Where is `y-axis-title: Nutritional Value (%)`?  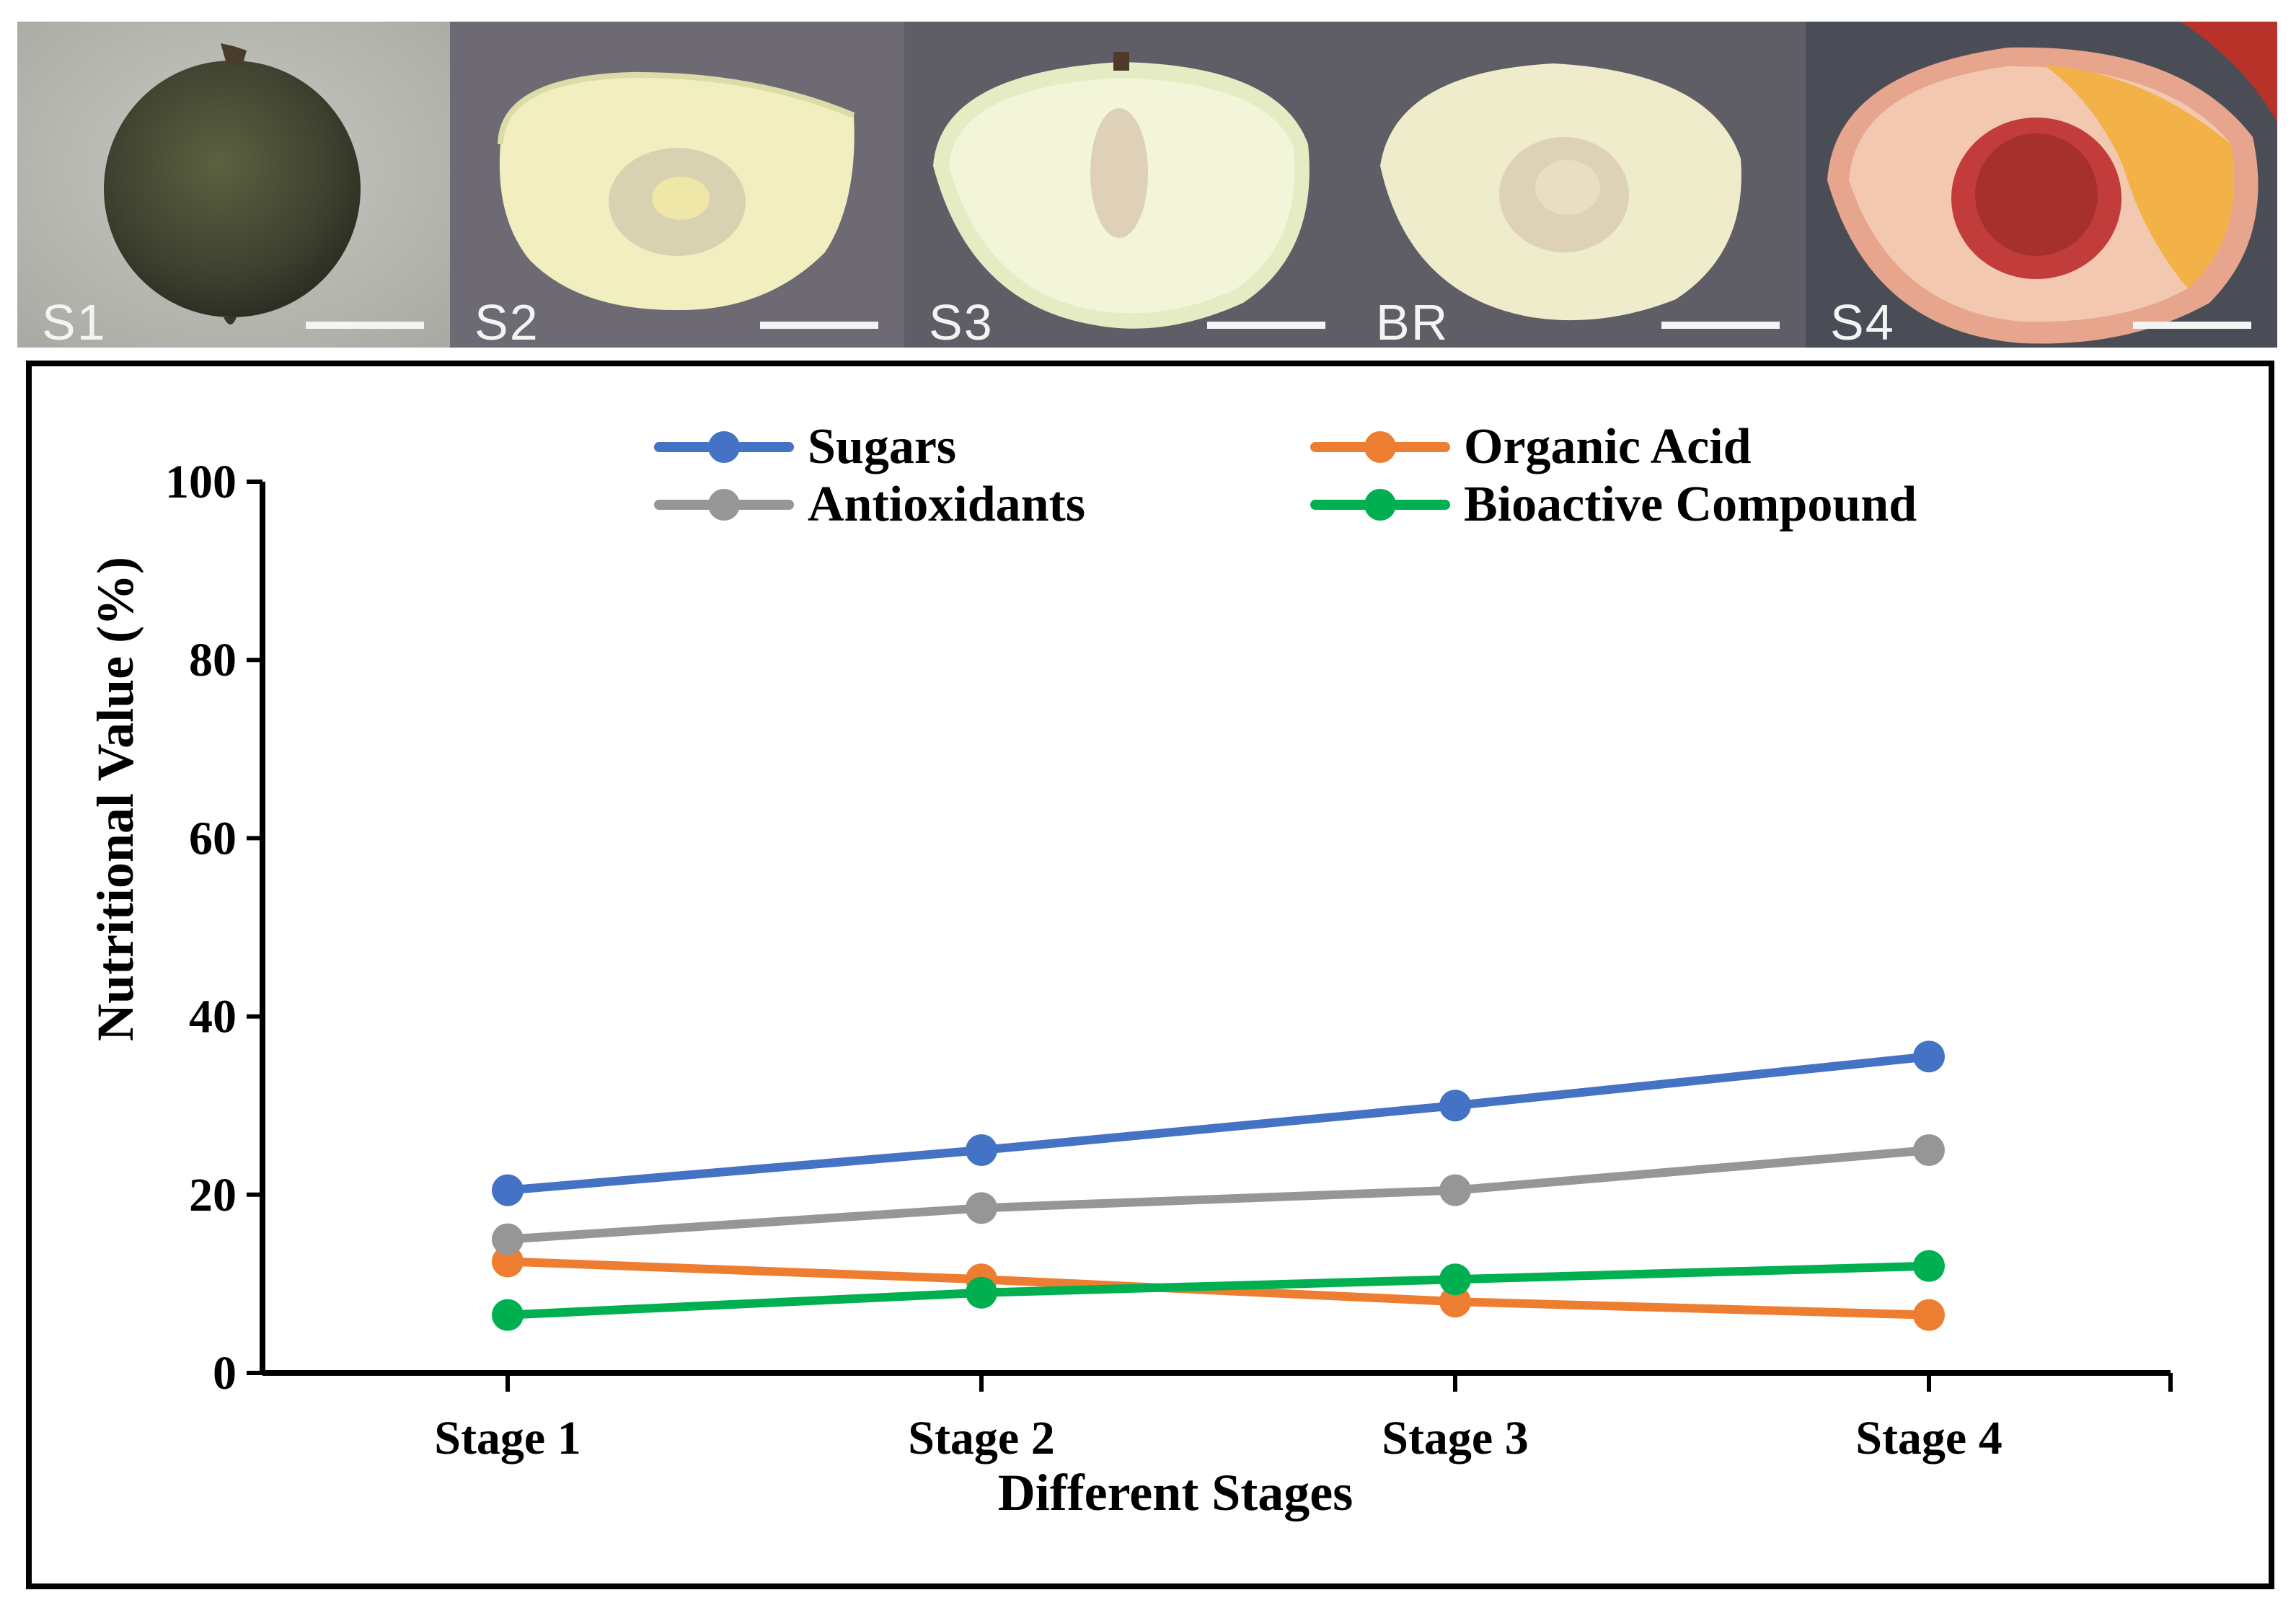 y-axis-title: Nutritional Value (%) is located at coordinates (115, 799).